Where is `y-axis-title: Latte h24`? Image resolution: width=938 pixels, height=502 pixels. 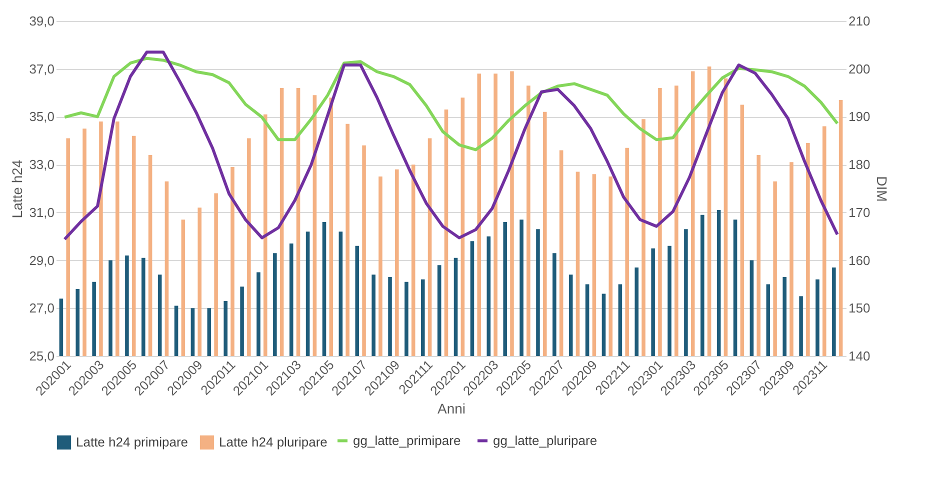
y-axis-title: Latte h24 is located at coordinates (17, 189).